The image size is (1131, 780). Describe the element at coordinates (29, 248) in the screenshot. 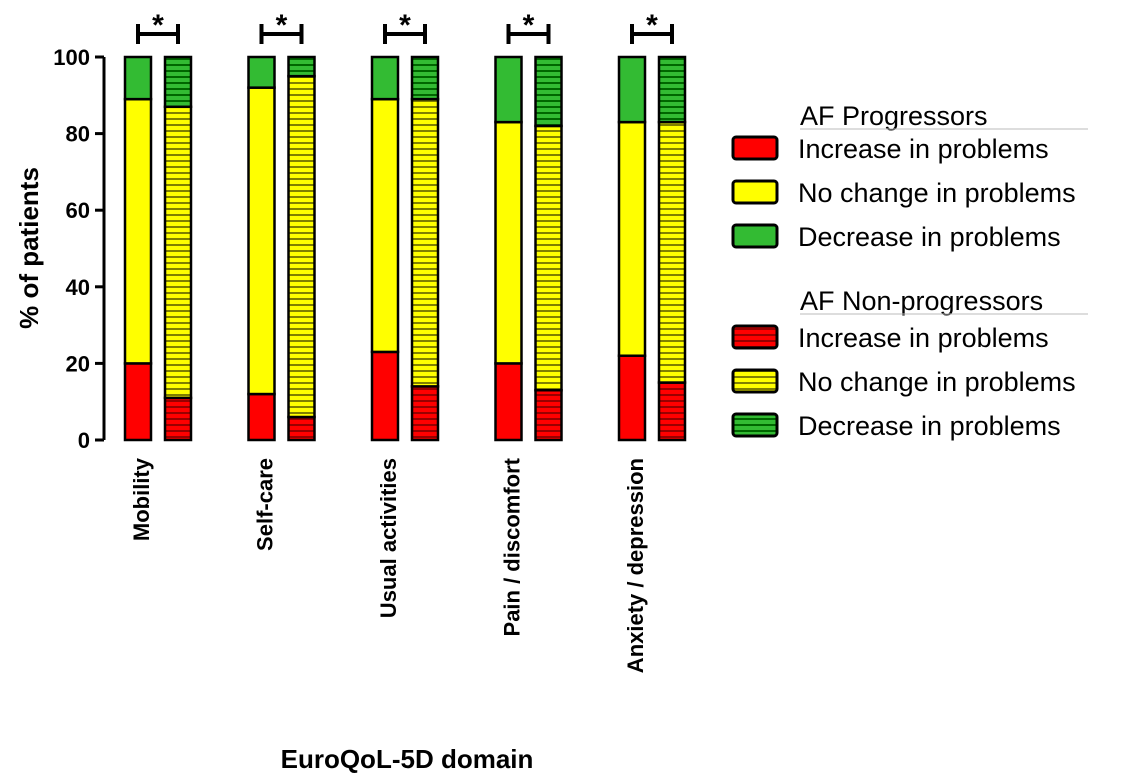

I see `y-axis-title: % of patients` at that location.